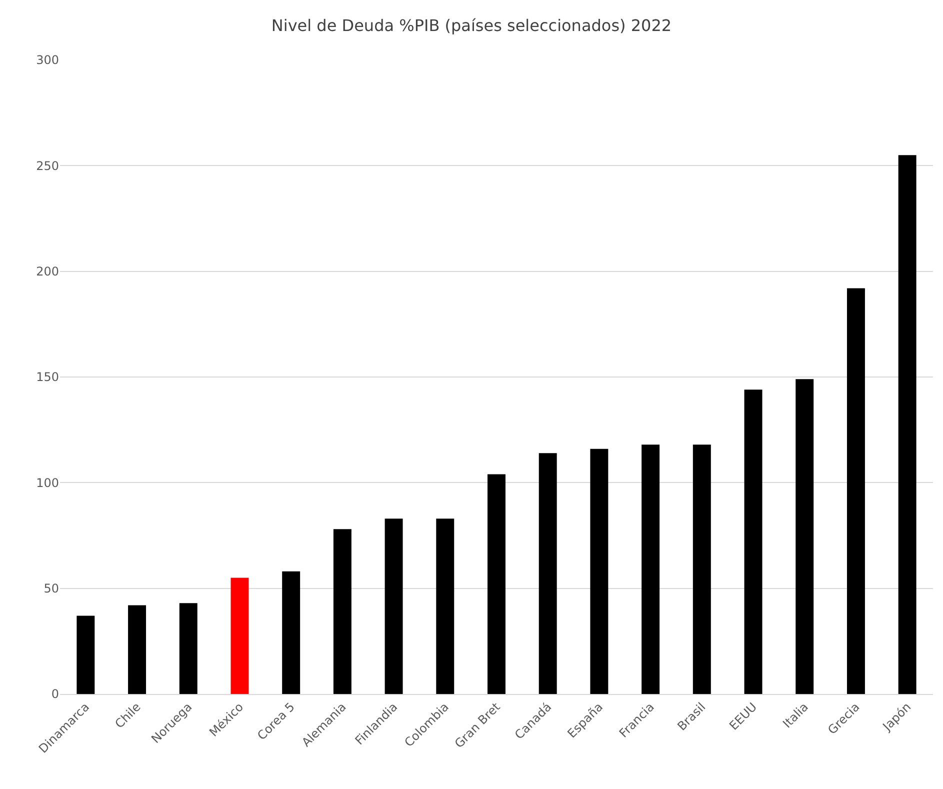 The height and width of the screenshot is (789, 943). I want to click on chart-title: Nivel de Deuda %PIB (países seleccionados) 2022, so click(471, 25).